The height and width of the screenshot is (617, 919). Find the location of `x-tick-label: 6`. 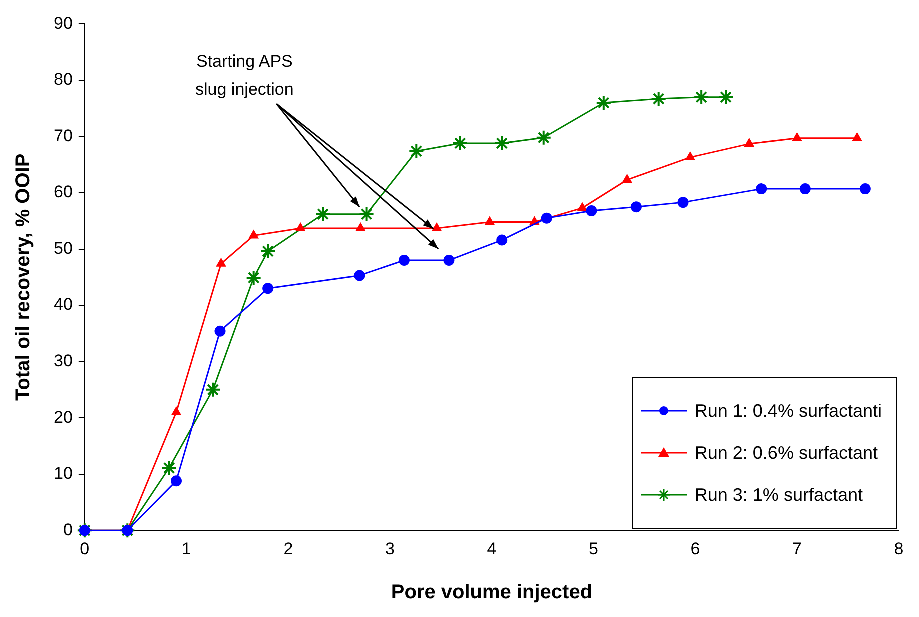

x-tick-label: 6 is located at coordinates (695, 548).